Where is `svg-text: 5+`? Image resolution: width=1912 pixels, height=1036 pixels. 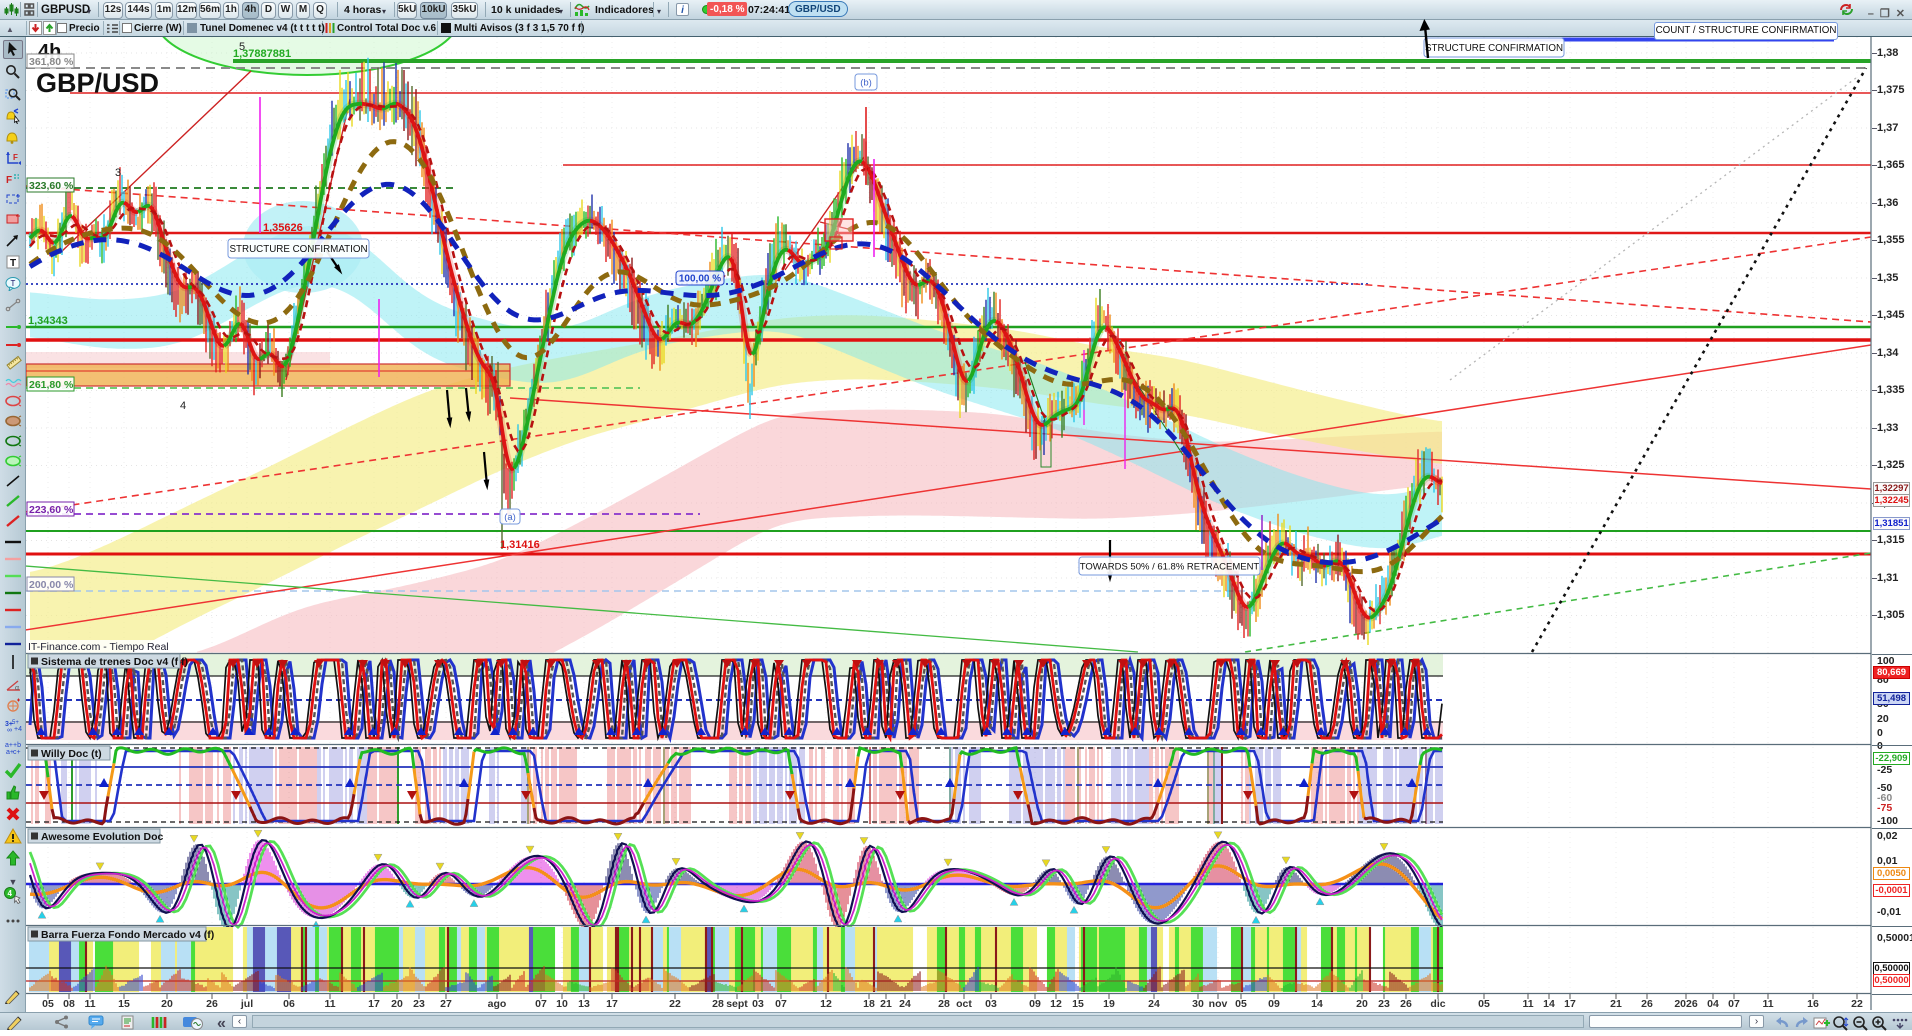
svg-text: 5+ is located at coordinates (15, 723).